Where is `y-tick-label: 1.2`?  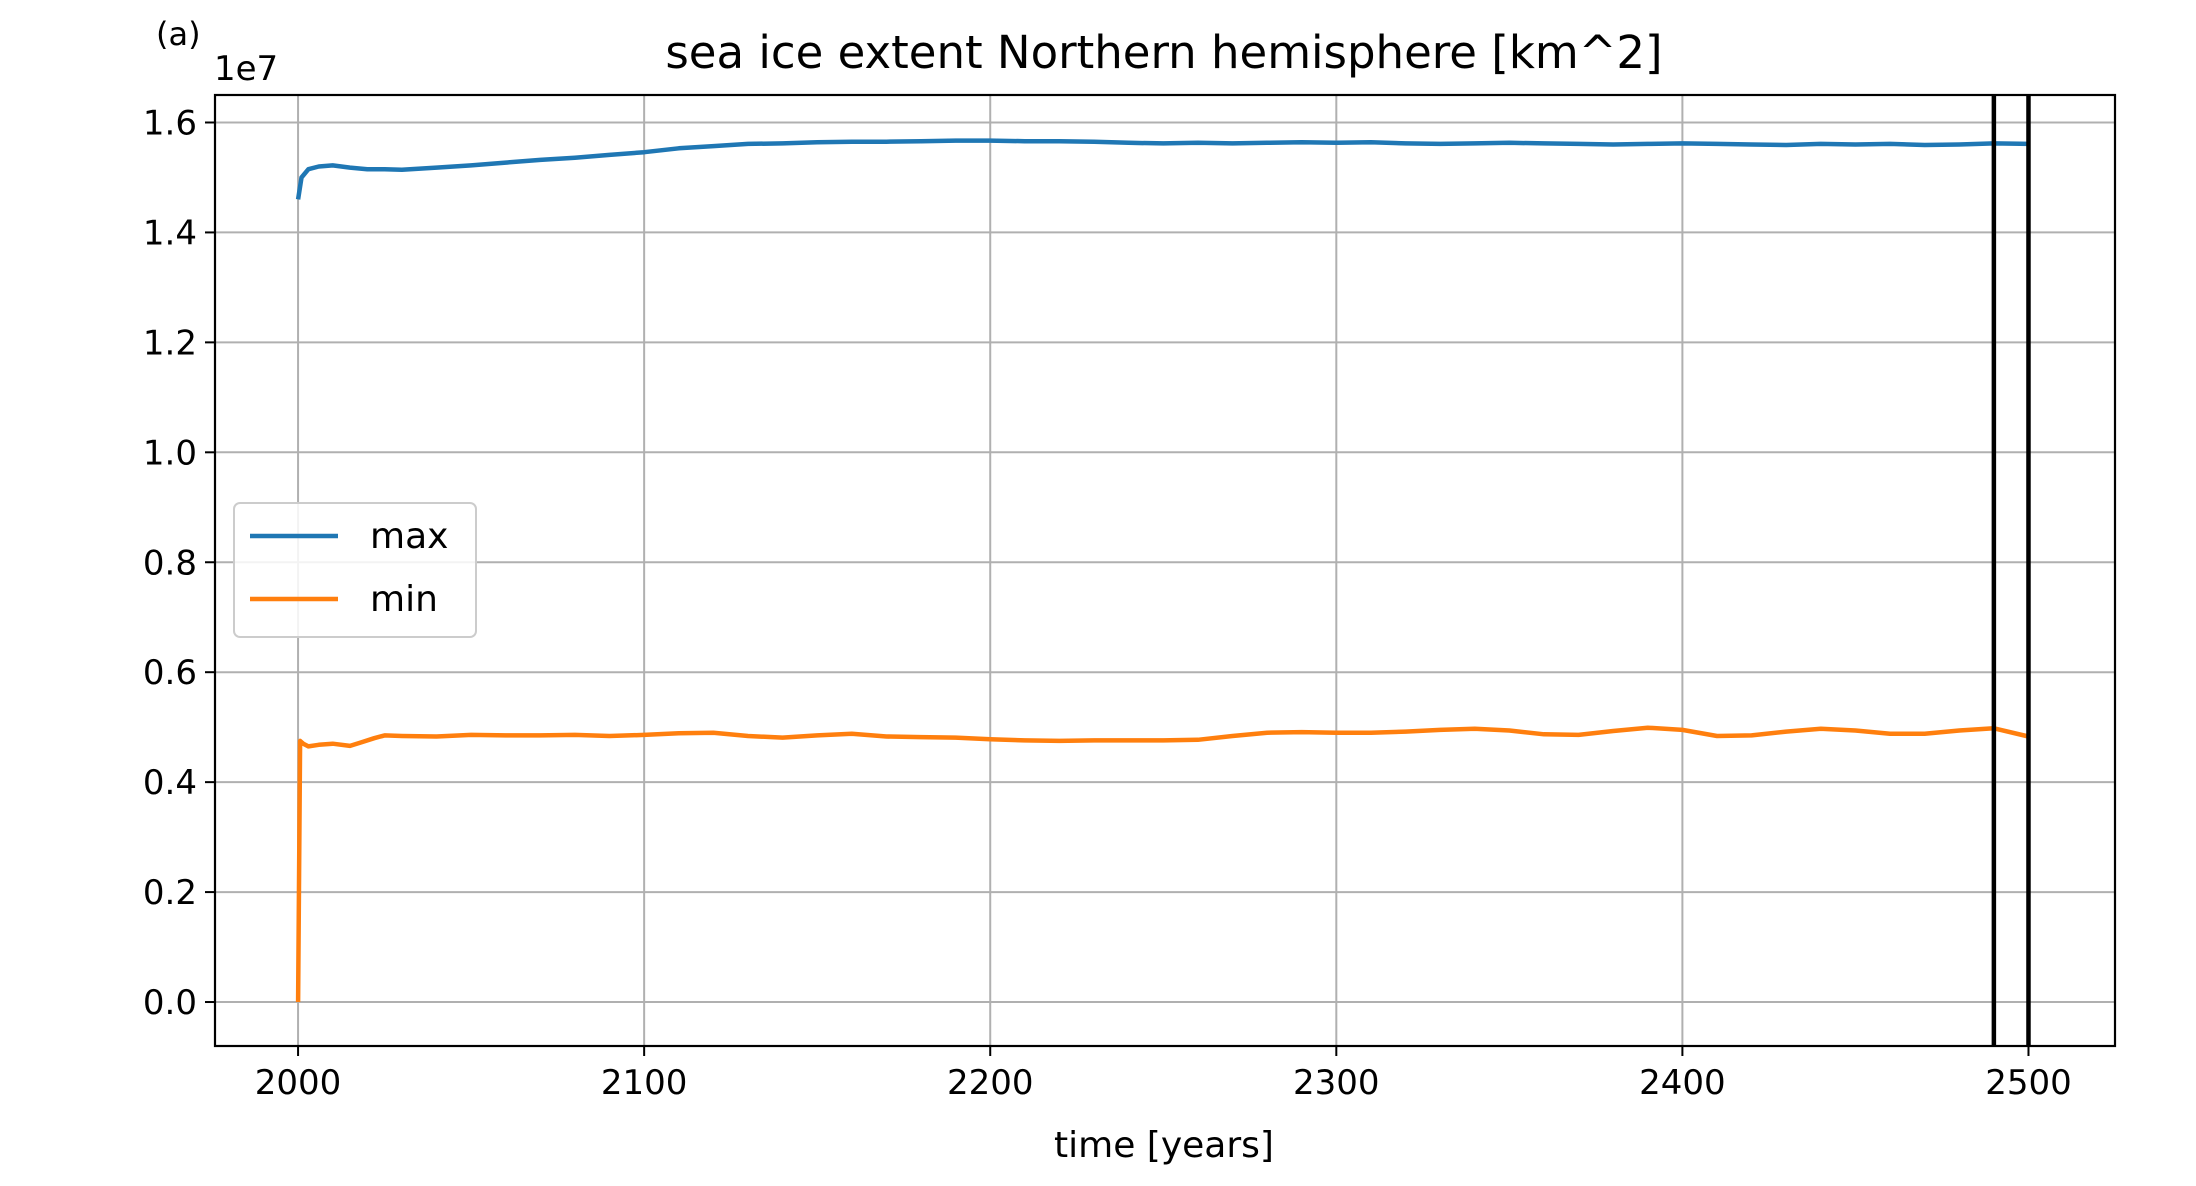
y-tick-label: 1.2 is located at coordinates (170, 343).